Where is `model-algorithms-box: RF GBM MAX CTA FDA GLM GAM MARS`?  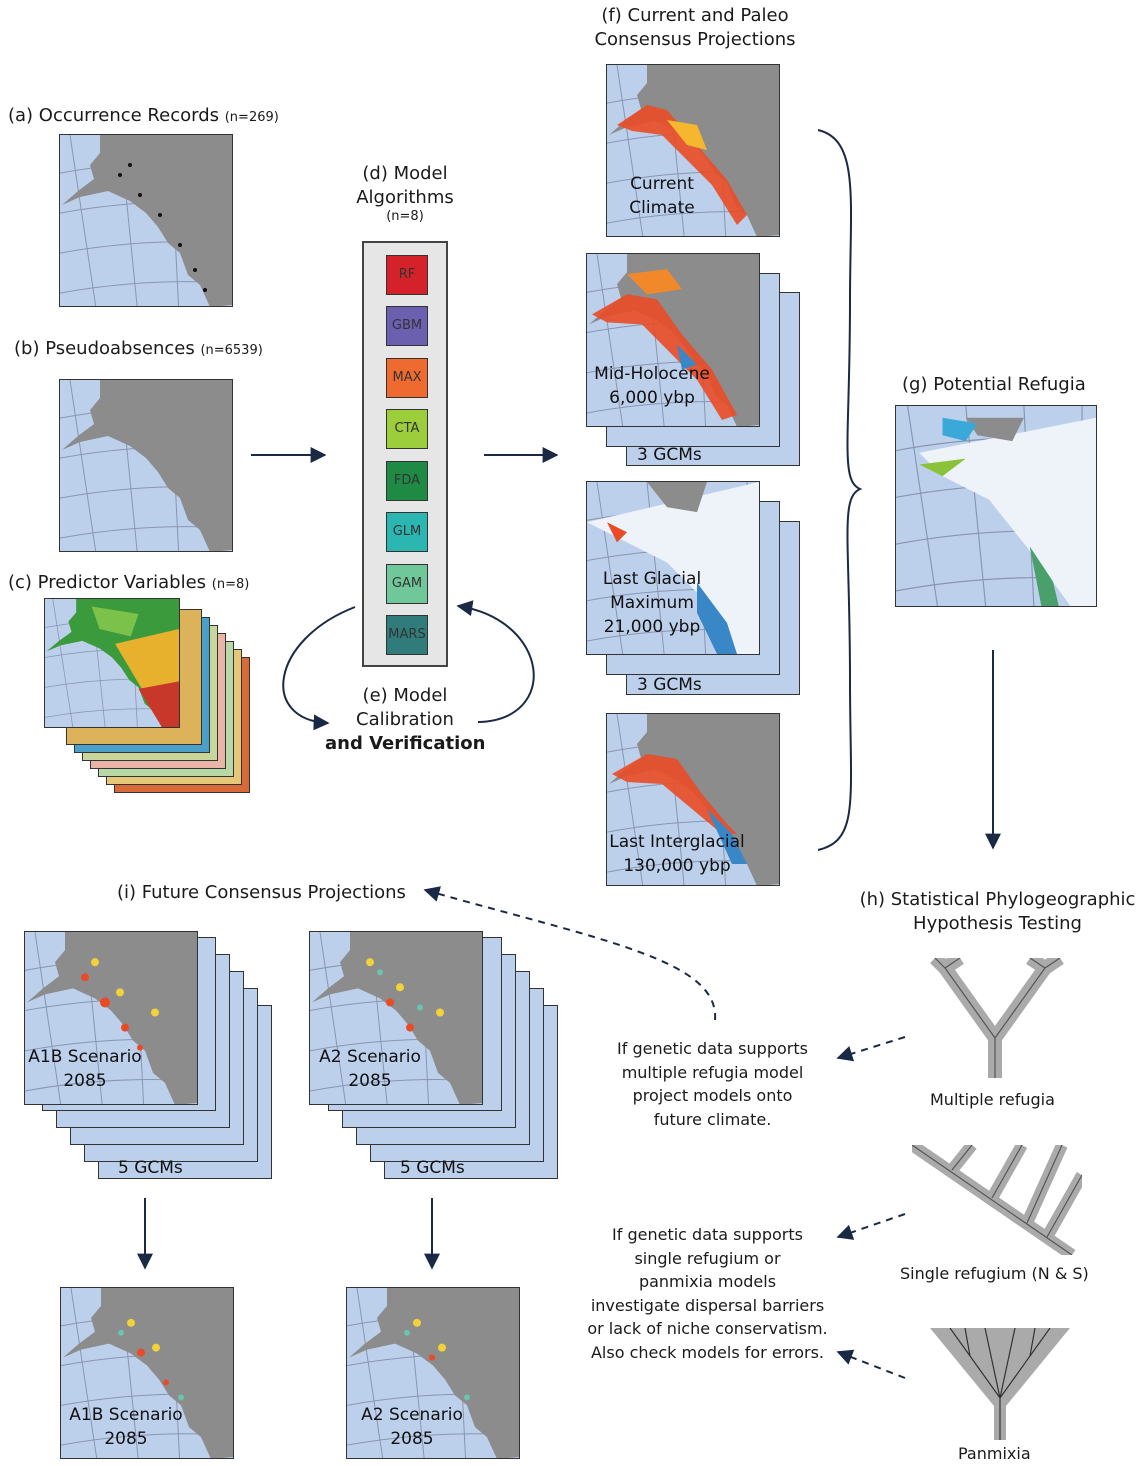
model-algorithms-box: RF GBM MAX CTA FDA GLM GAM MARS is located at coordinates (405, 454).